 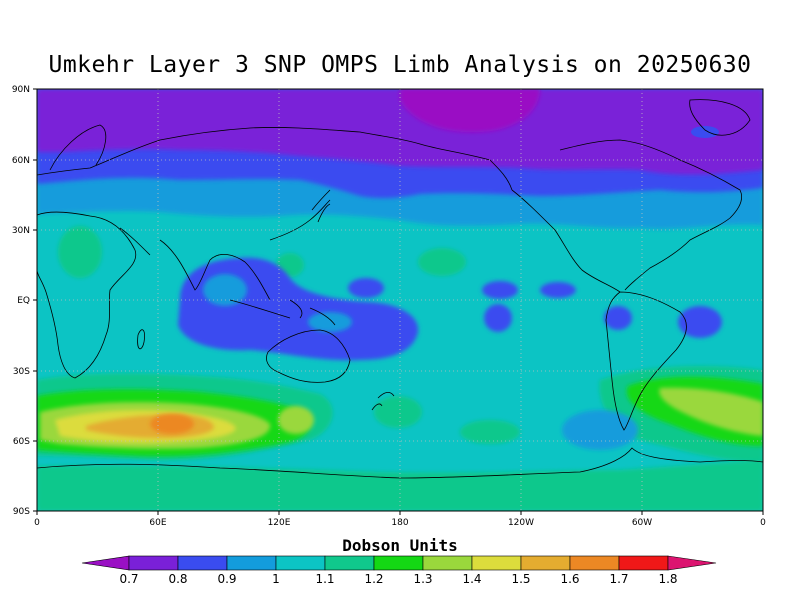 I want to click on lon-label: 120E, so click(x=279, y=523).